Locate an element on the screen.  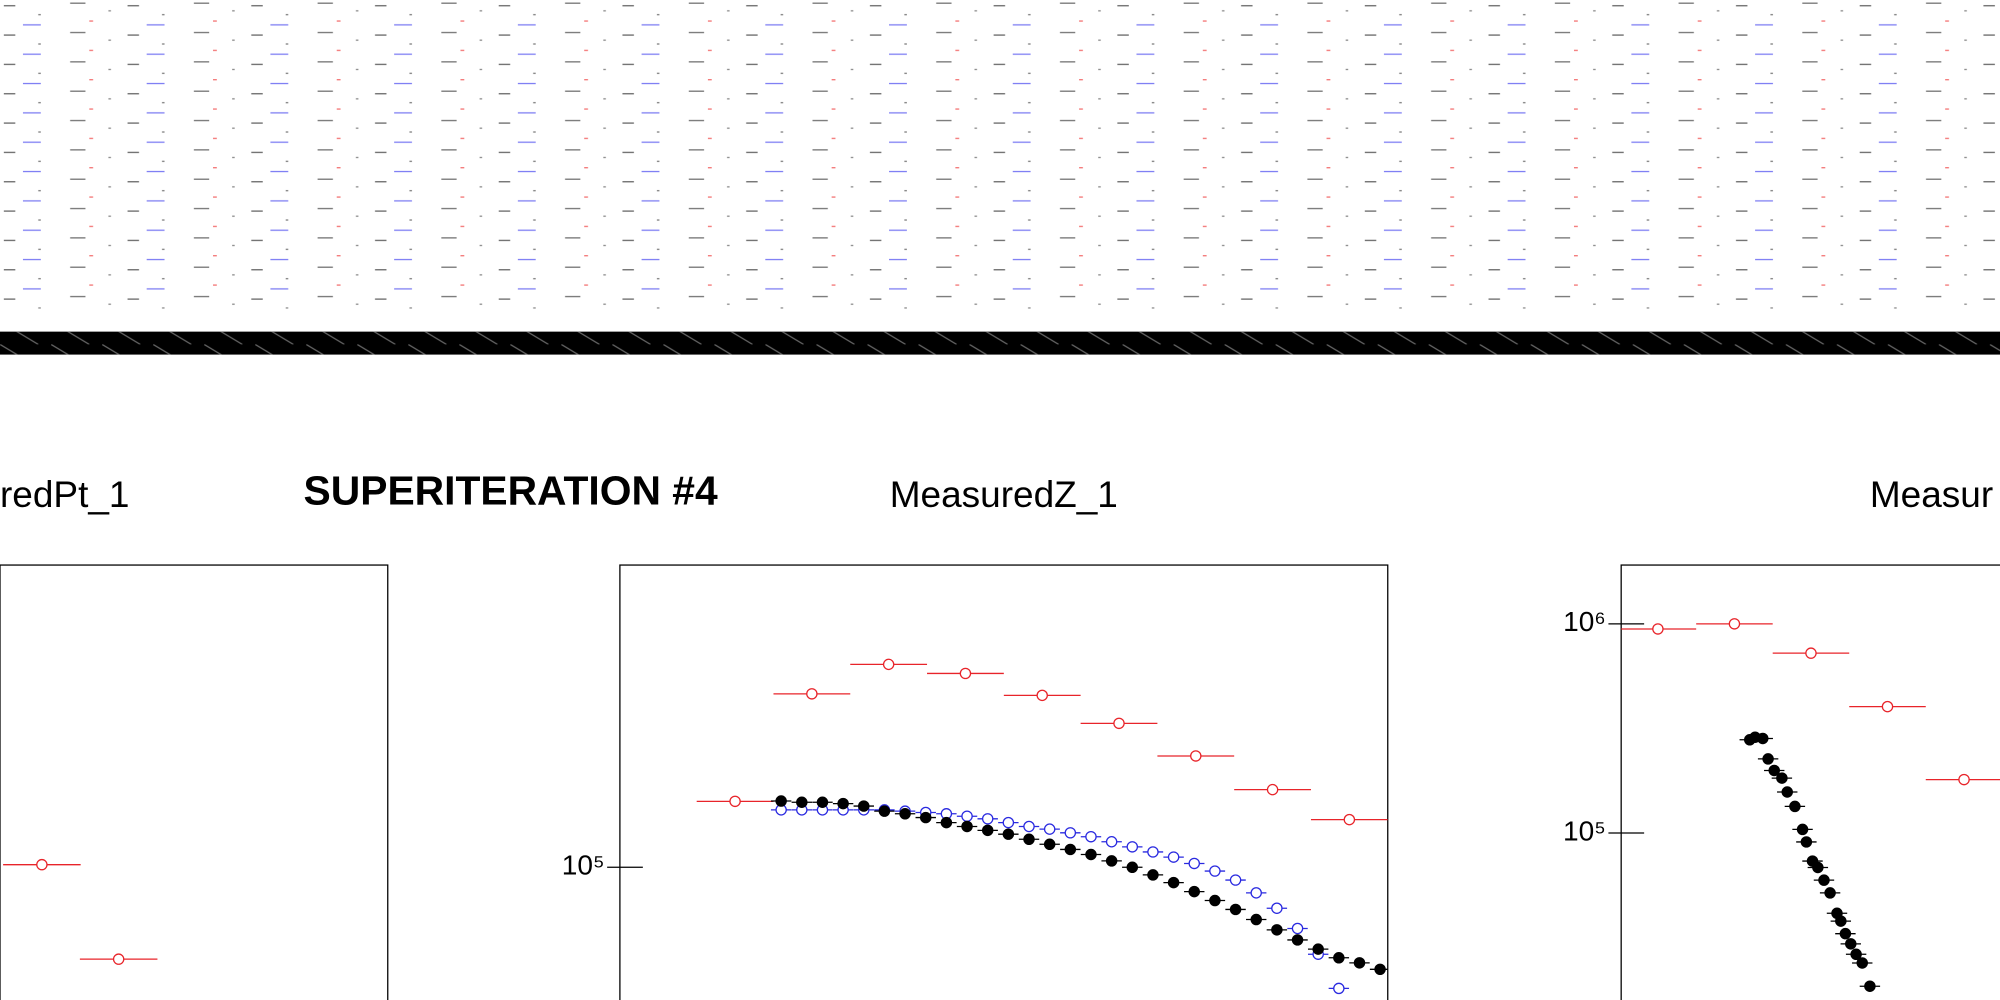
chart-title: MeasuredZ_1 is located at coordinates (1004, 494).